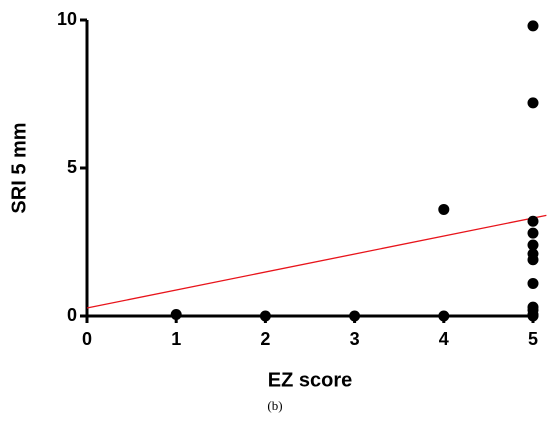  I want to click on x-tick-label: 2, so click(265, 339).